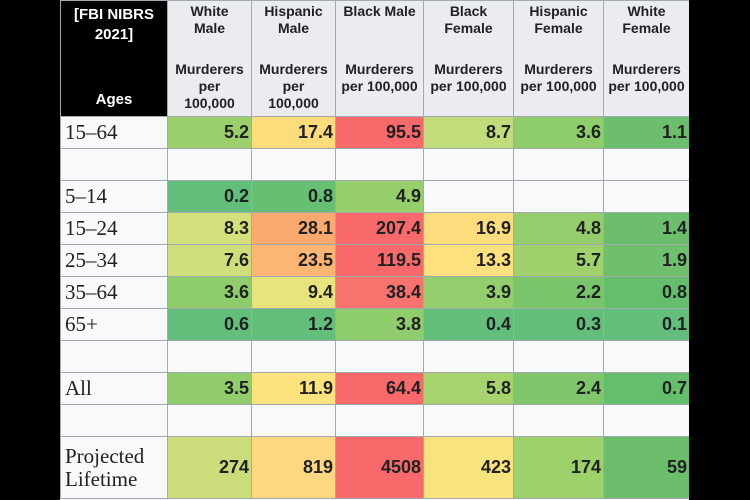 The height and width of the screenshot is (500, 750). Describe the element at coordinates (209, 132) in the screenshot. I see `value-cell: 5.2` at that location.